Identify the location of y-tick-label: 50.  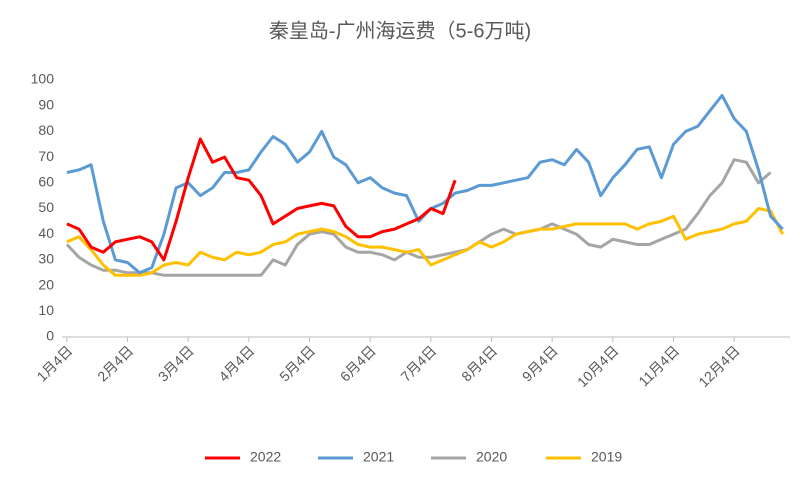
(46, 207).